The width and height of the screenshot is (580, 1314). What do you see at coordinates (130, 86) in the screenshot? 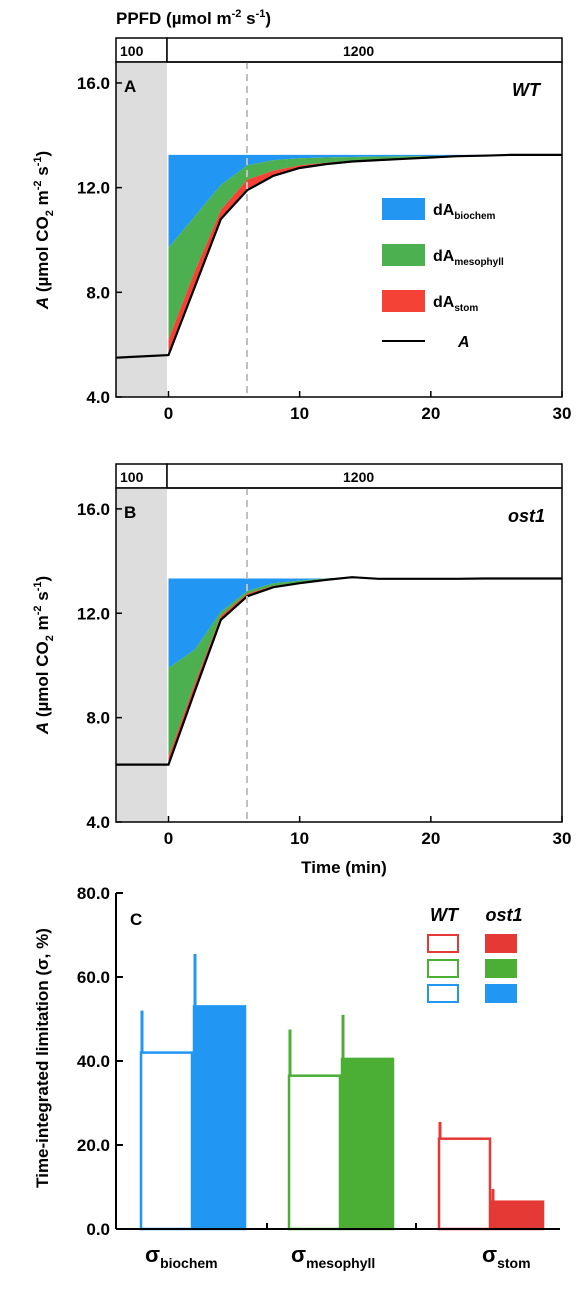
I see `panel-label-a: A` at bounding box center [130, 86].